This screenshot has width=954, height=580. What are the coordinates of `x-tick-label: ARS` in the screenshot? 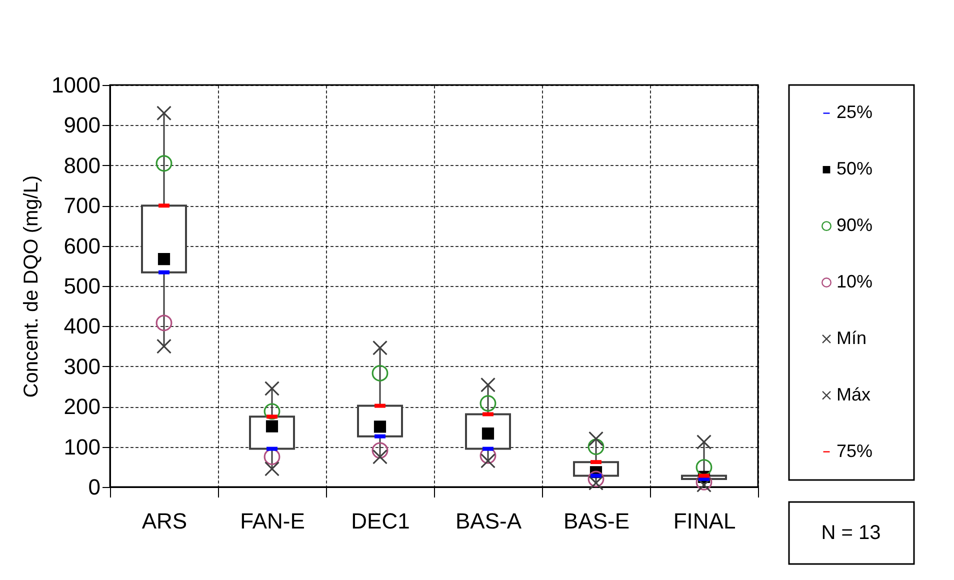 It's located at (165, 521).